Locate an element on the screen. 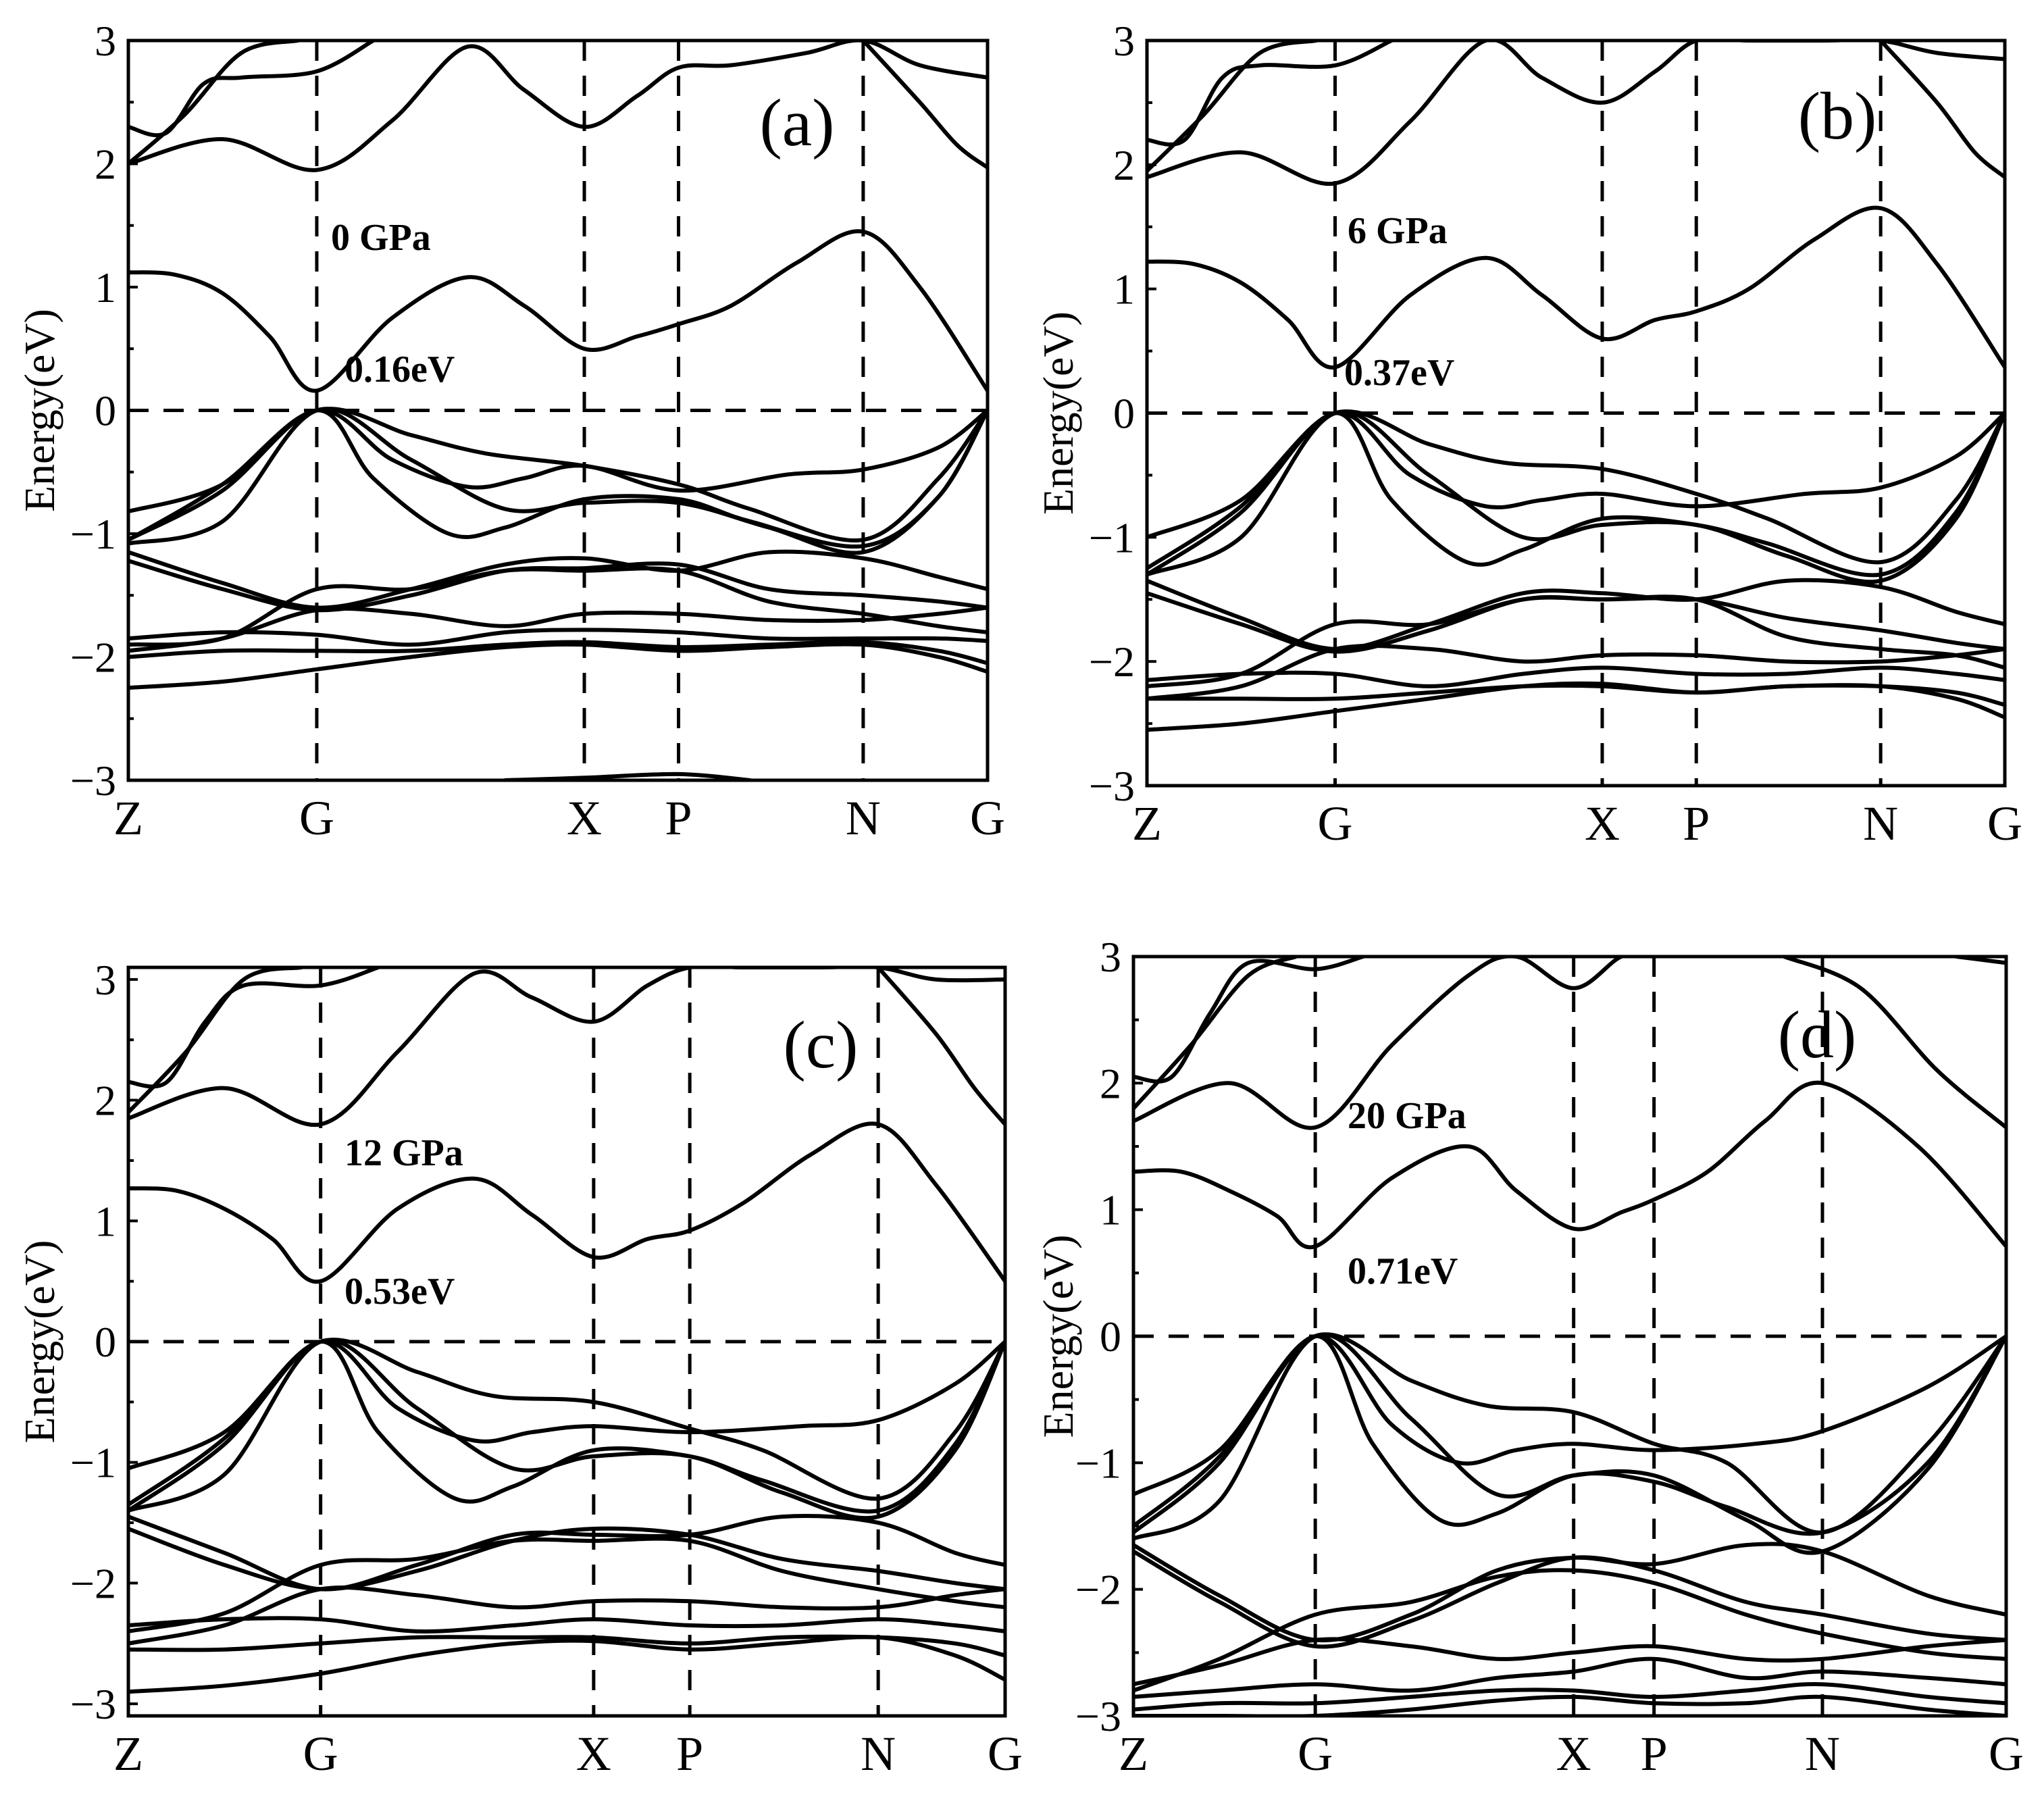  panel-label: (c) is located at coordinates (821, 1044).